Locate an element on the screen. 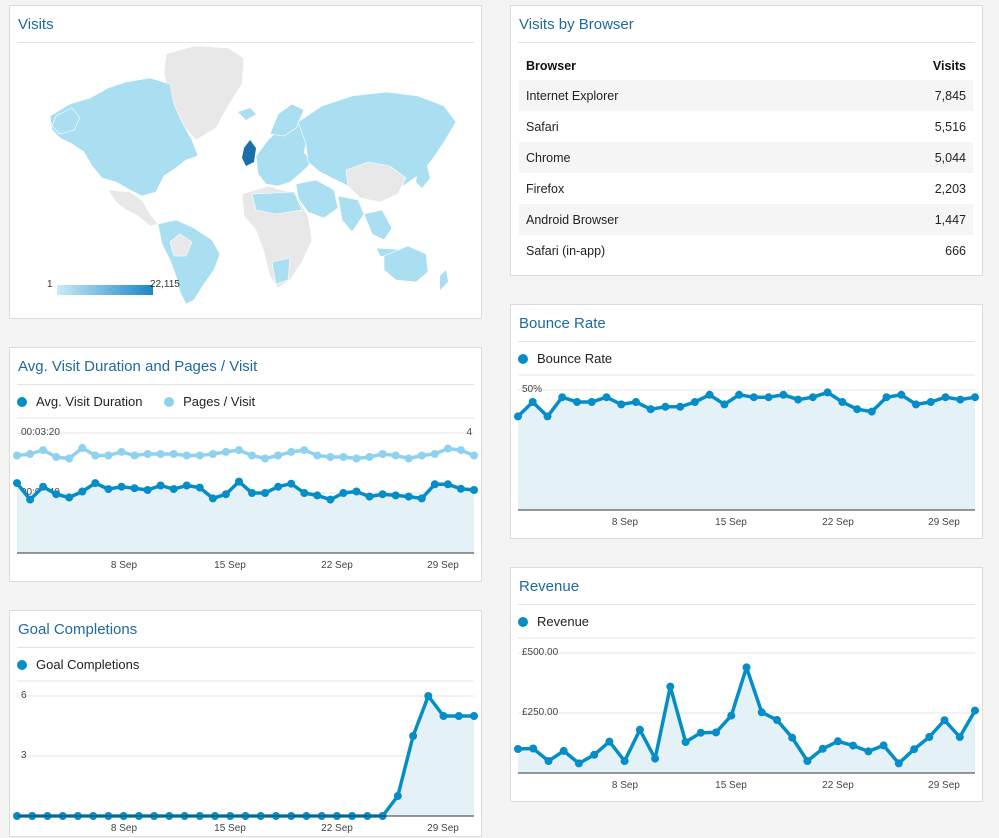  browser-name: Safari (in-app) is located at coordinates (566, 250).